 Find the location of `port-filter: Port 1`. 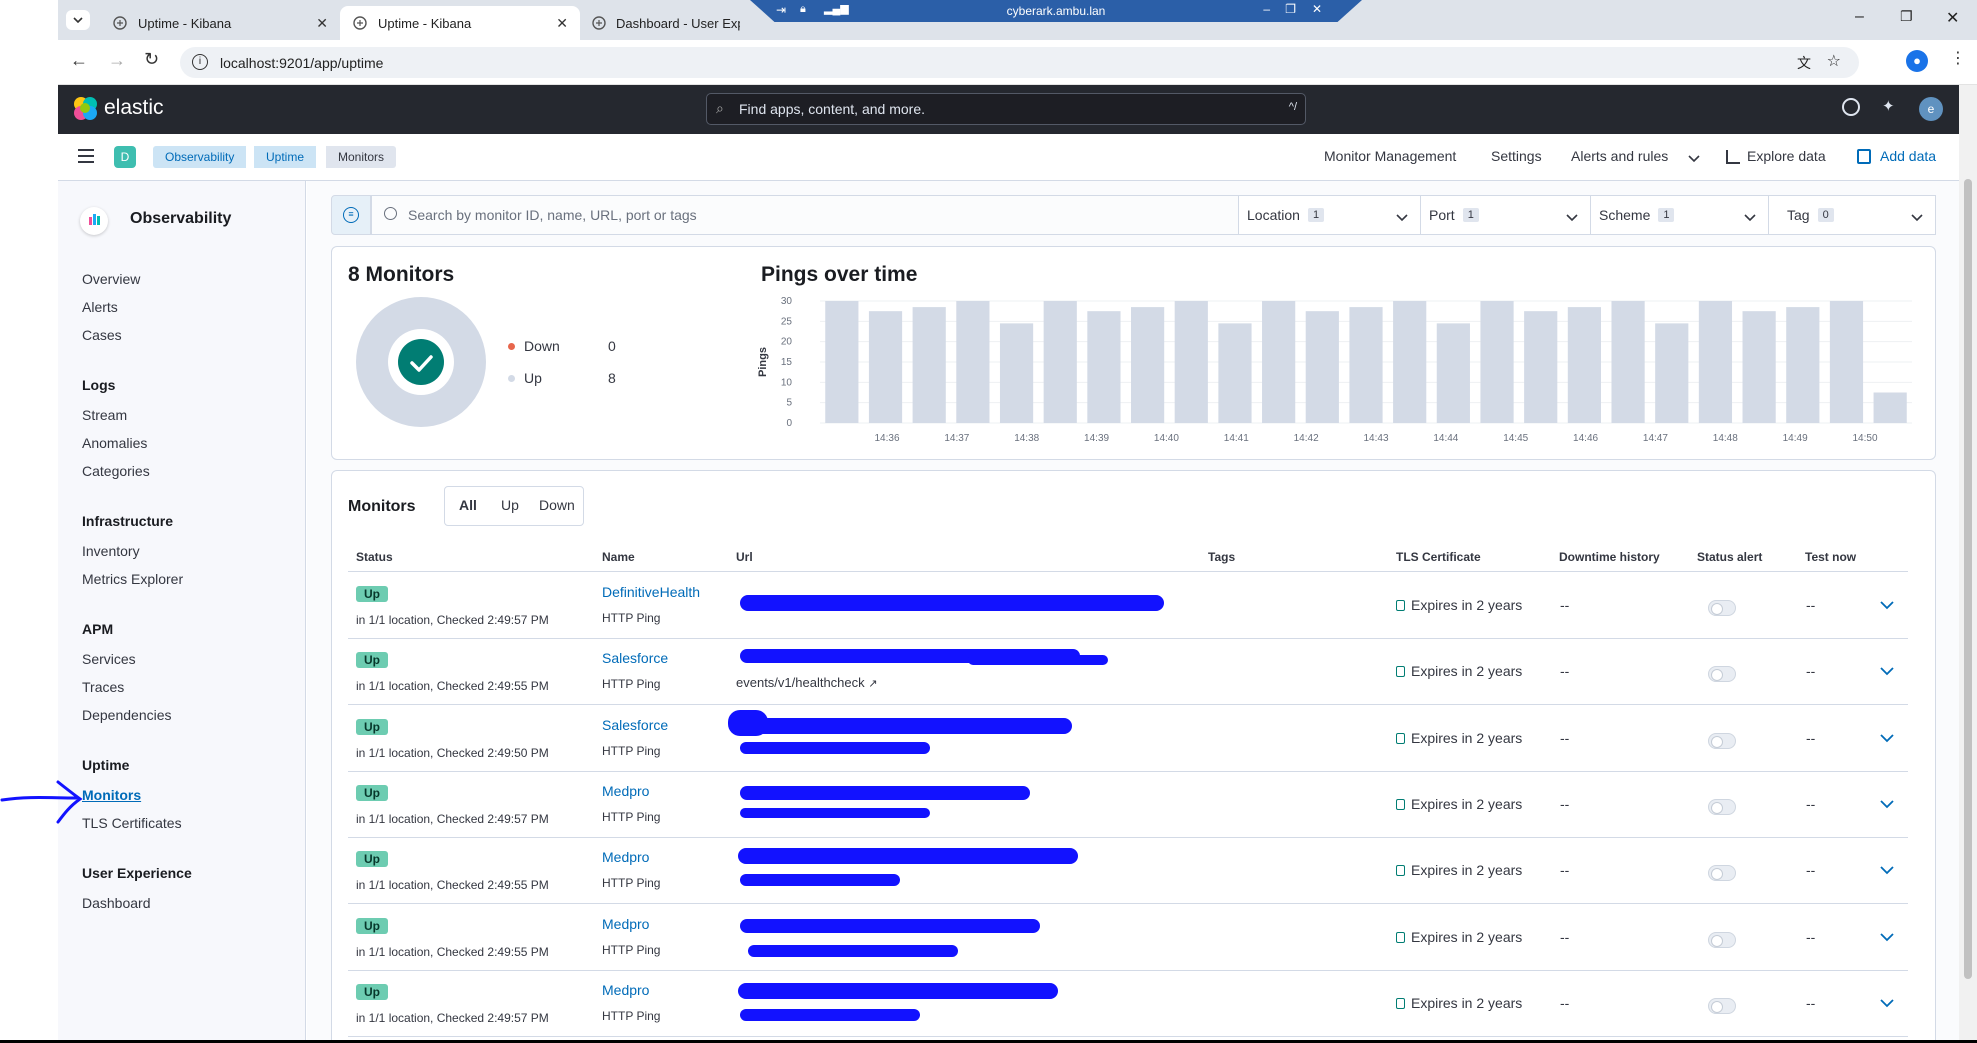

port-filter: Port 1 is located at coordinates (1505, 215).